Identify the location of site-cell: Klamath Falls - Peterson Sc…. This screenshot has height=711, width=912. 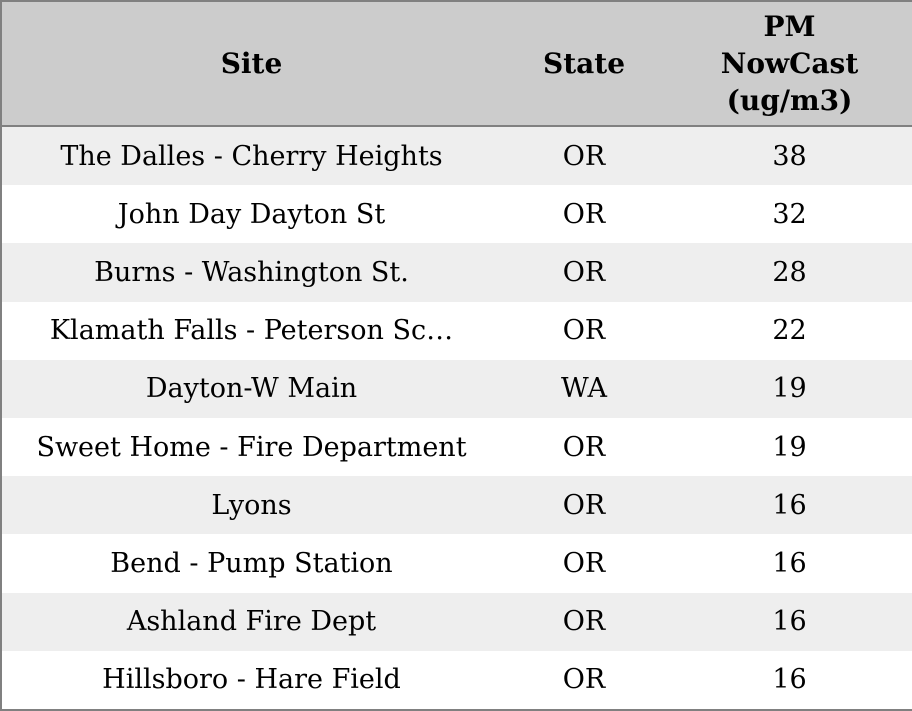
(251, 331).